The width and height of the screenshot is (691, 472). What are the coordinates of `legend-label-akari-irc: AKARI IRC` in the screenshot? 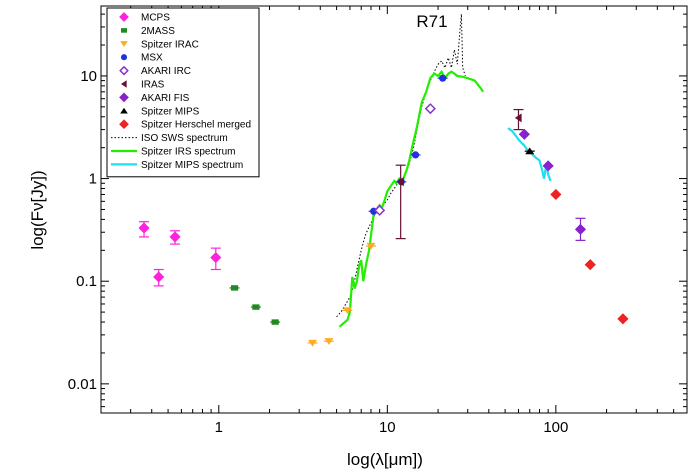 It's located at (166, 71).